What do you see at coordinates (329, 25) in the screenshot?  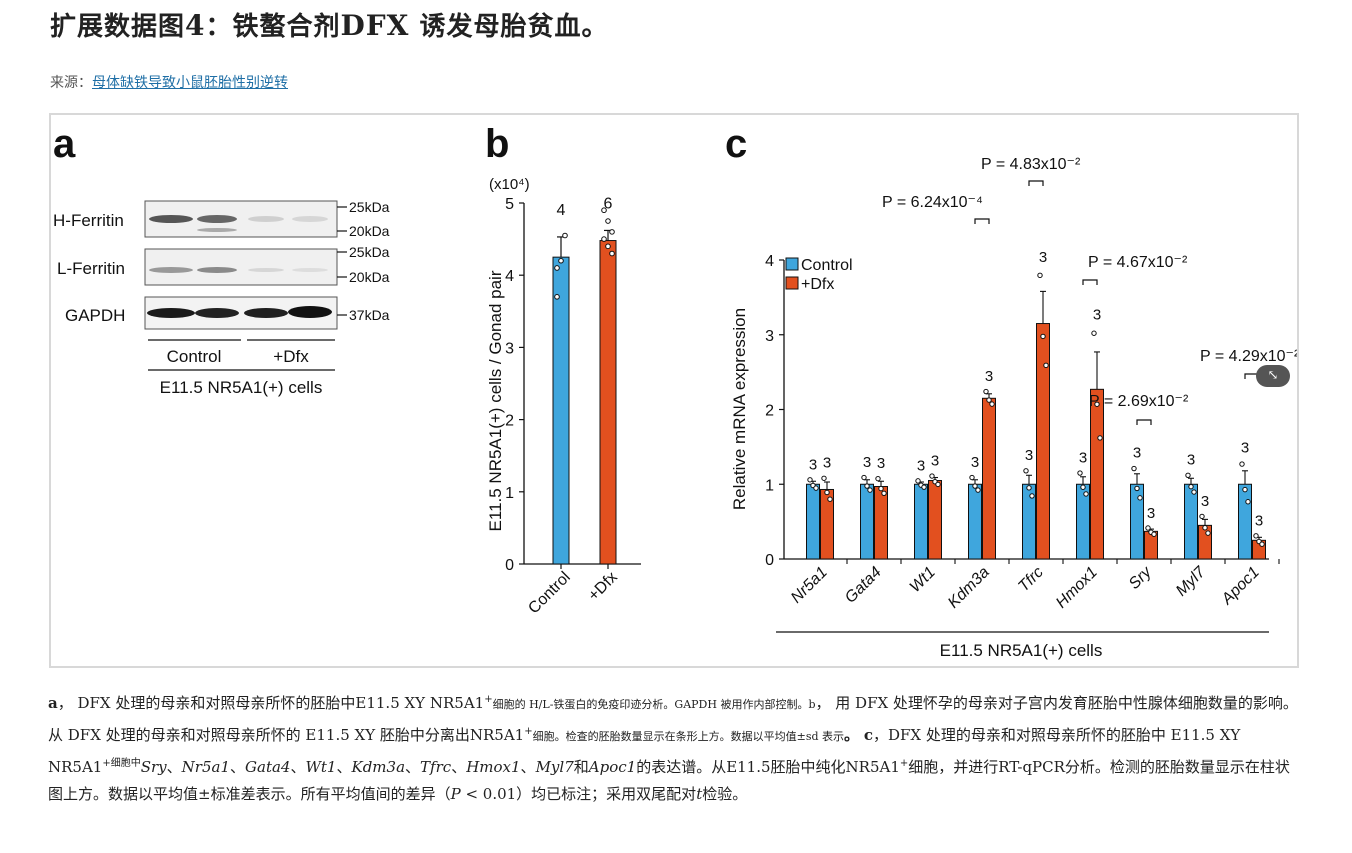 I see `page-title: 扩展数据图4：铁螯合剂DFX 诱发母胎贫血。` at bounding box center [329, 25].